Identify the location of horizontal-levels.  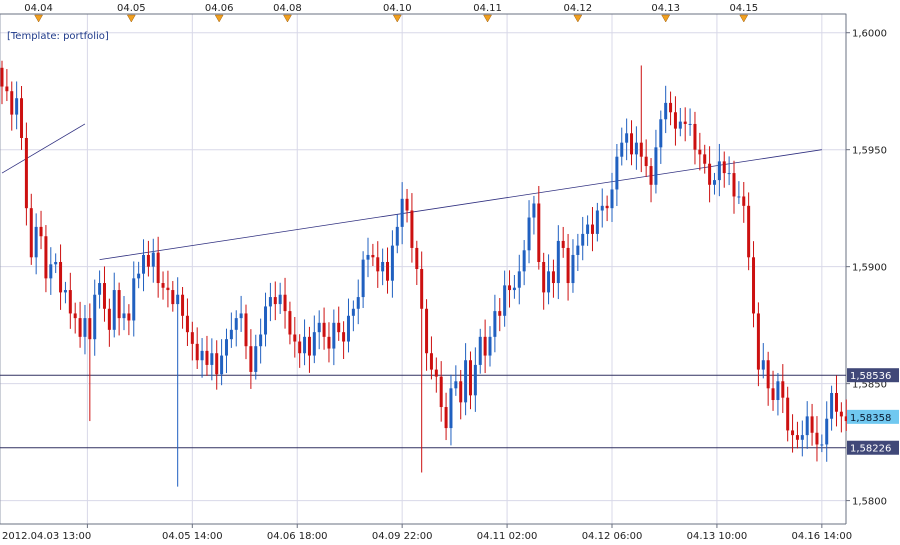
(423, 411).